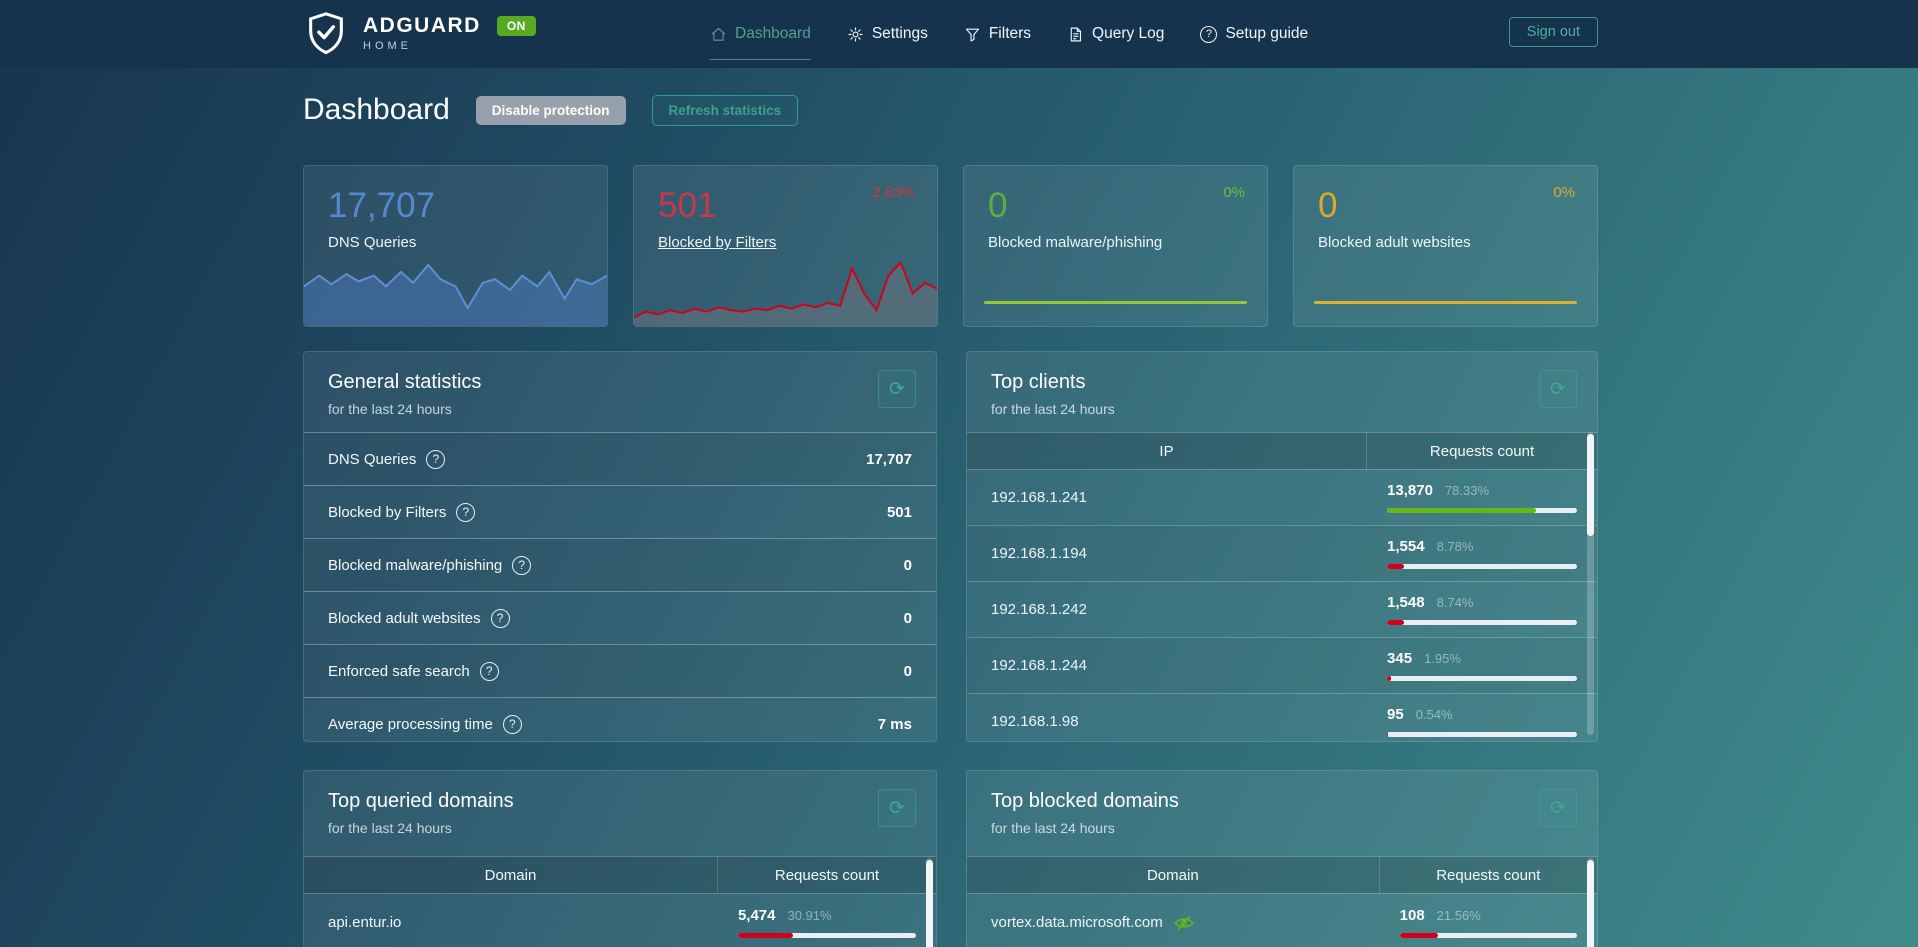 The width and height of the screenshot is (1918, 947). Describe the element at coordinates (785, 290) in the screenshot. I see `blocked-filters-sparkline` at that location.